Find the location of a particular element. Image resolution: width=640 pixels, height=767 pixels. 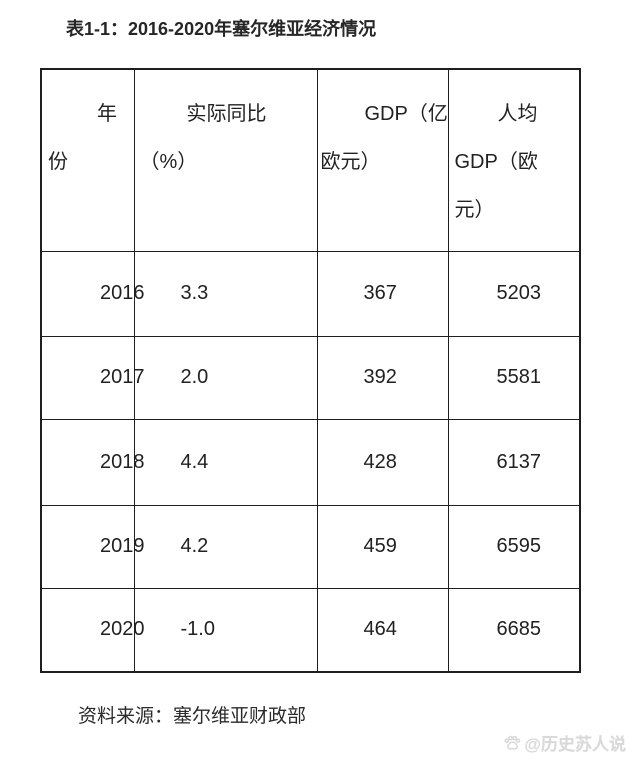

per-capita-cell: 5581 is located at coordinates (514, 377).